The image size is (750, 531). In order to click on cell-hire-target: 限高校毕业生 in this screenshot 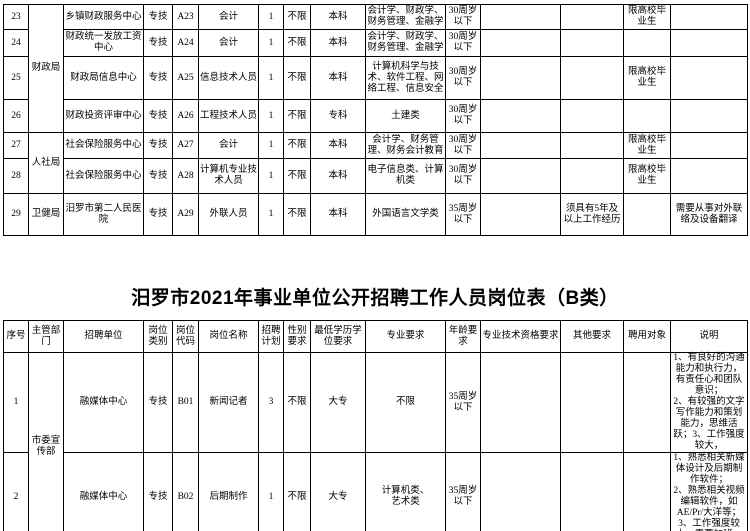, I will do `click(647, 145)`.